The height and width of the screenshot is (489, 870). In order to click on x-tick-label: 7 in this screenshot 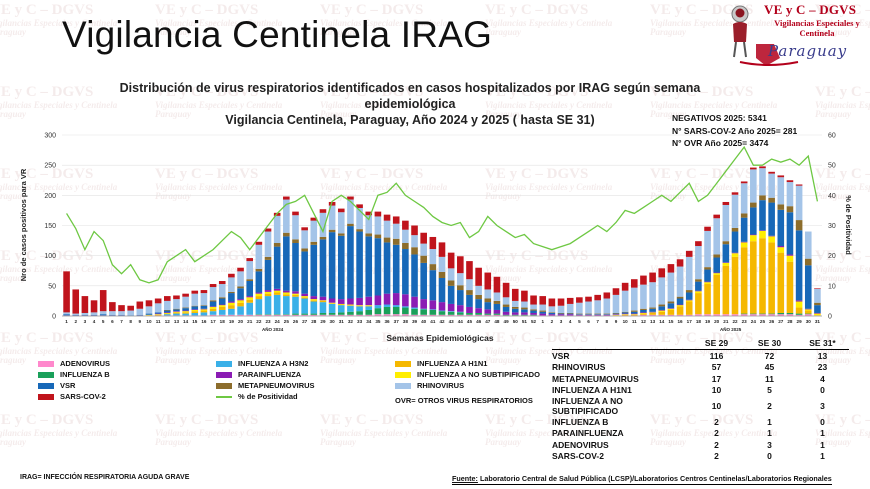, I will do `click(597, 321)`.